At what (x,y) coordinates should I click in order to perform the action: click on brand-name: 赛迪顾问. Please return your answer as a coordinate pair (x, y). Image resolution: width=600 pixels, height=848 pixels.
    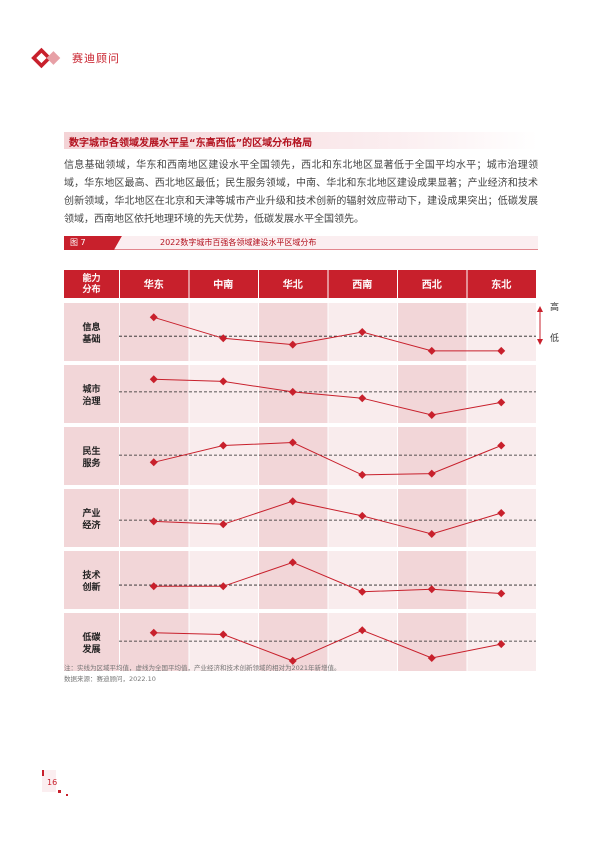
    Looking at the image, I should click on (96, 58).